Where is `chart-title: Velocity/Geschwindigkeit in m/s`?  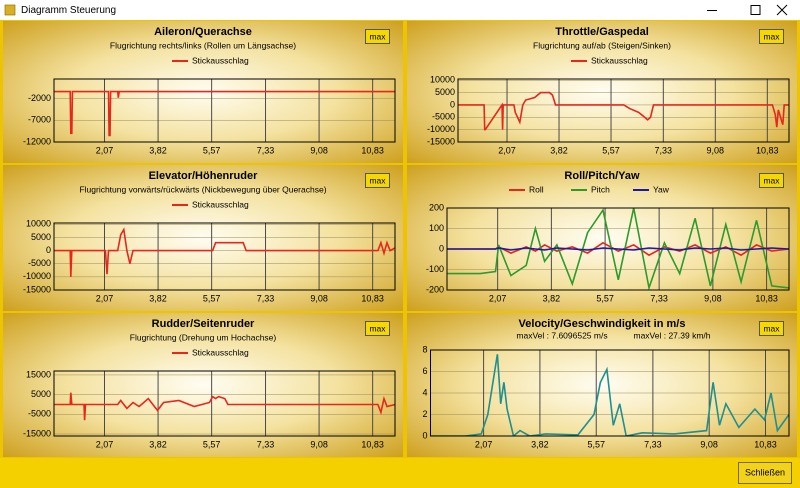 chart-title: Velocity/Geschwindigkeit in m/s is located at coordinates (602, 324).